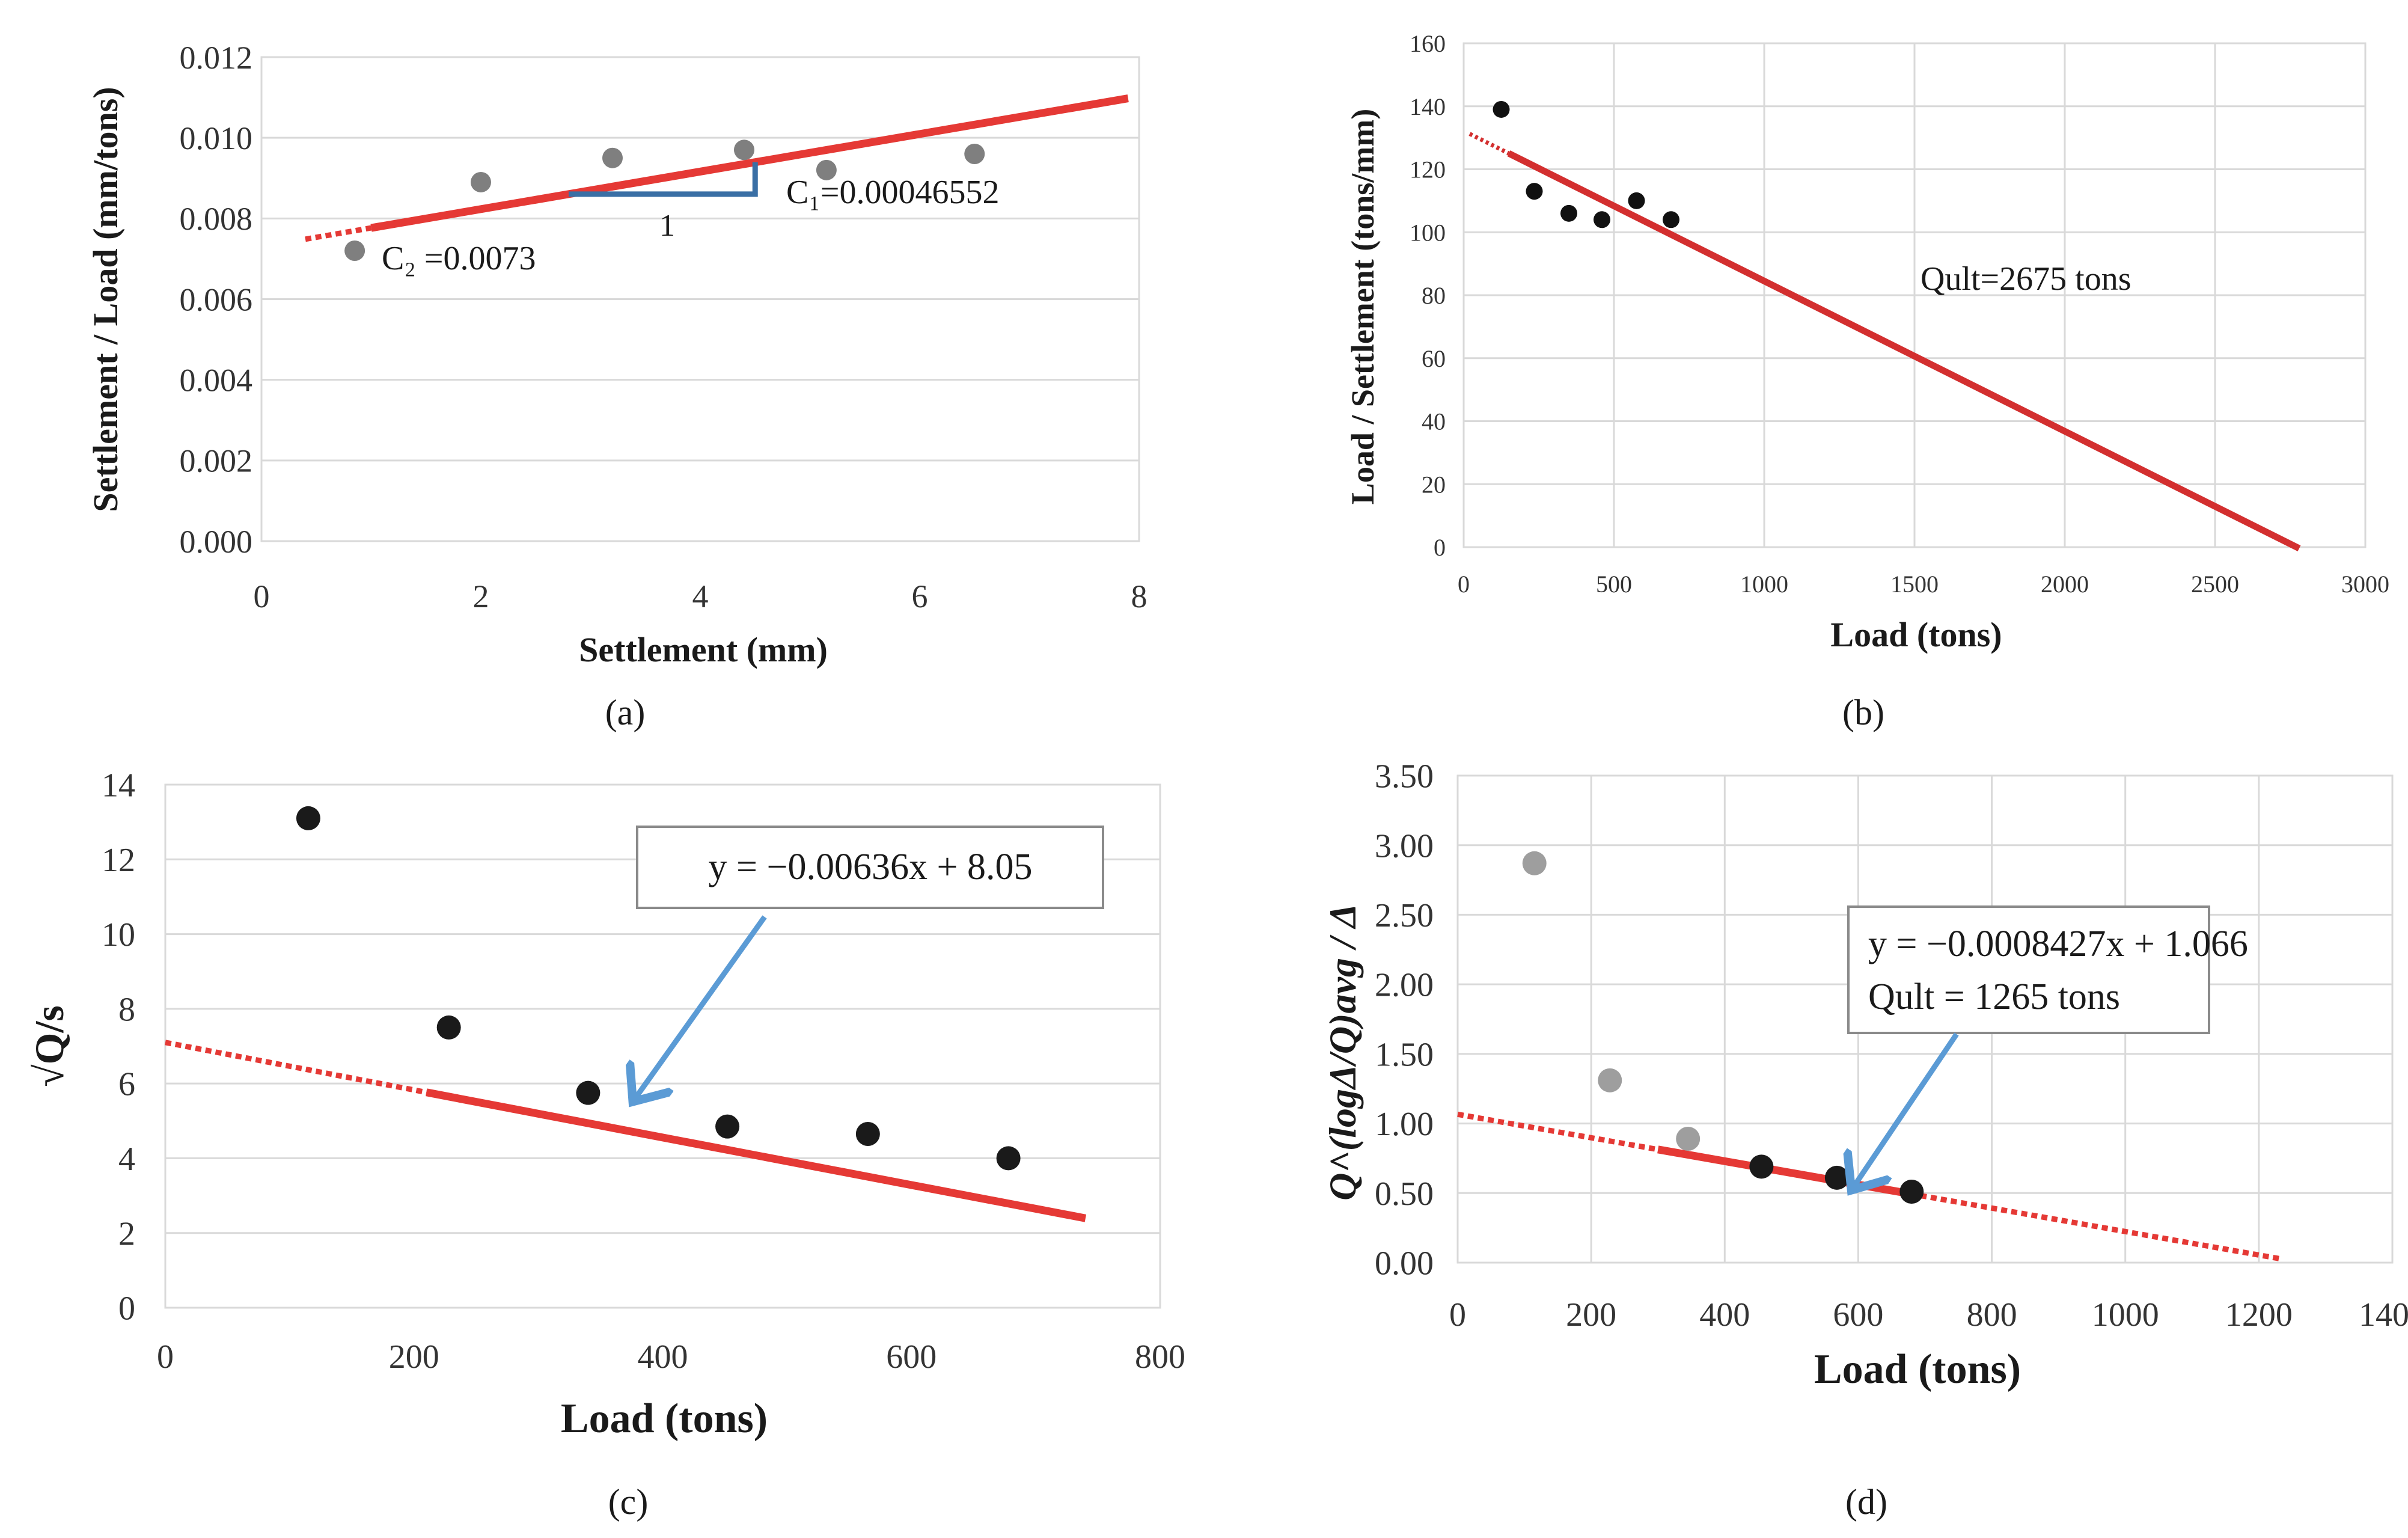 The height and width of the screenshot is (1538, 2408). I want to click on y-tick-label: 0.00, so click(1404, 1263).